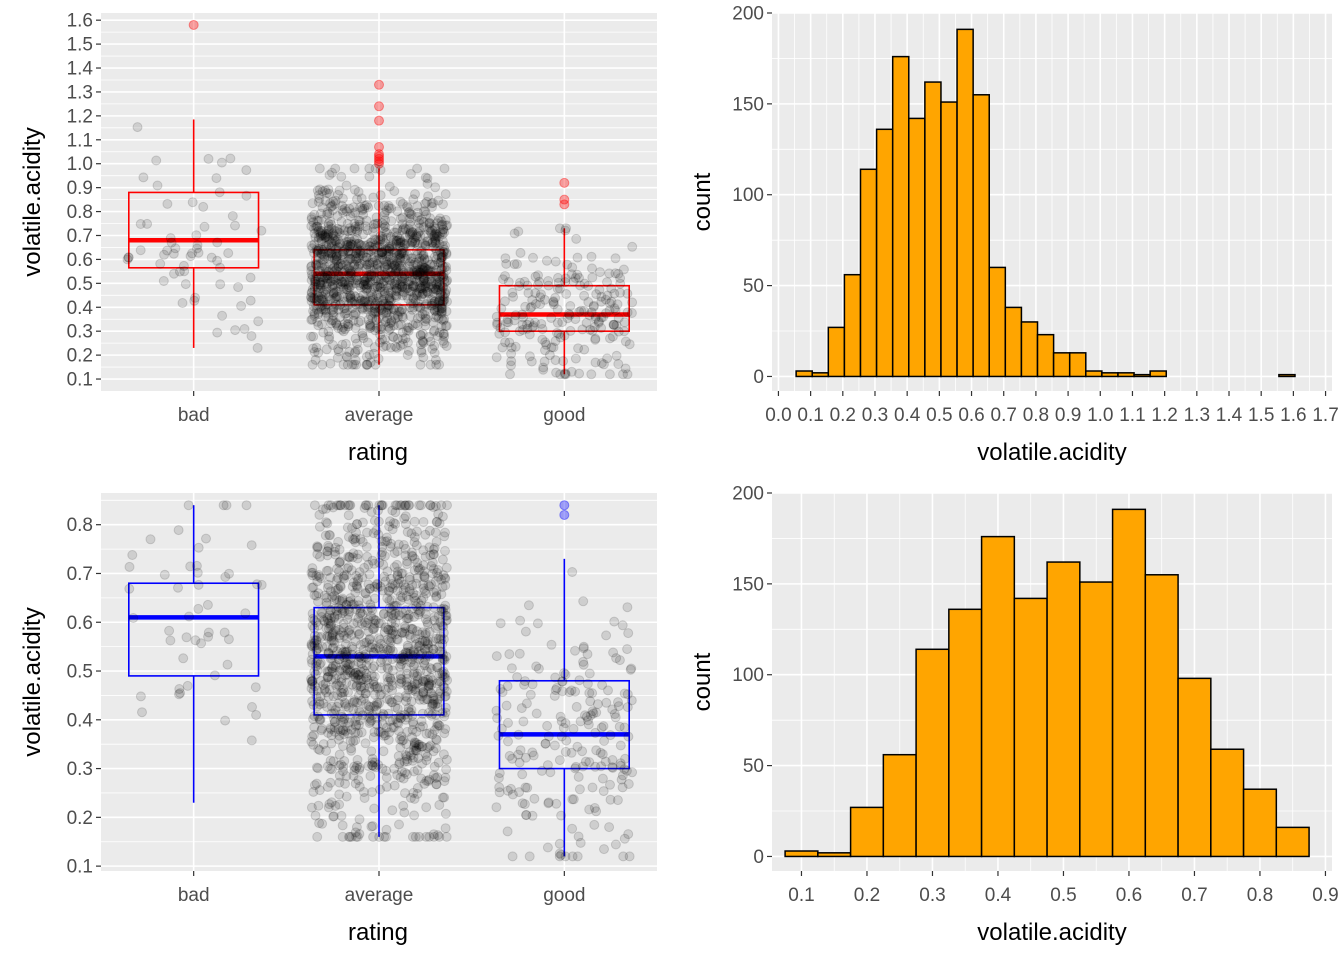 The width and height of the screenshot is (1344, 960). Describe the element at coordinates (843, 415) in the screenshot. I see `x-tick-label: 0.2` at that location.